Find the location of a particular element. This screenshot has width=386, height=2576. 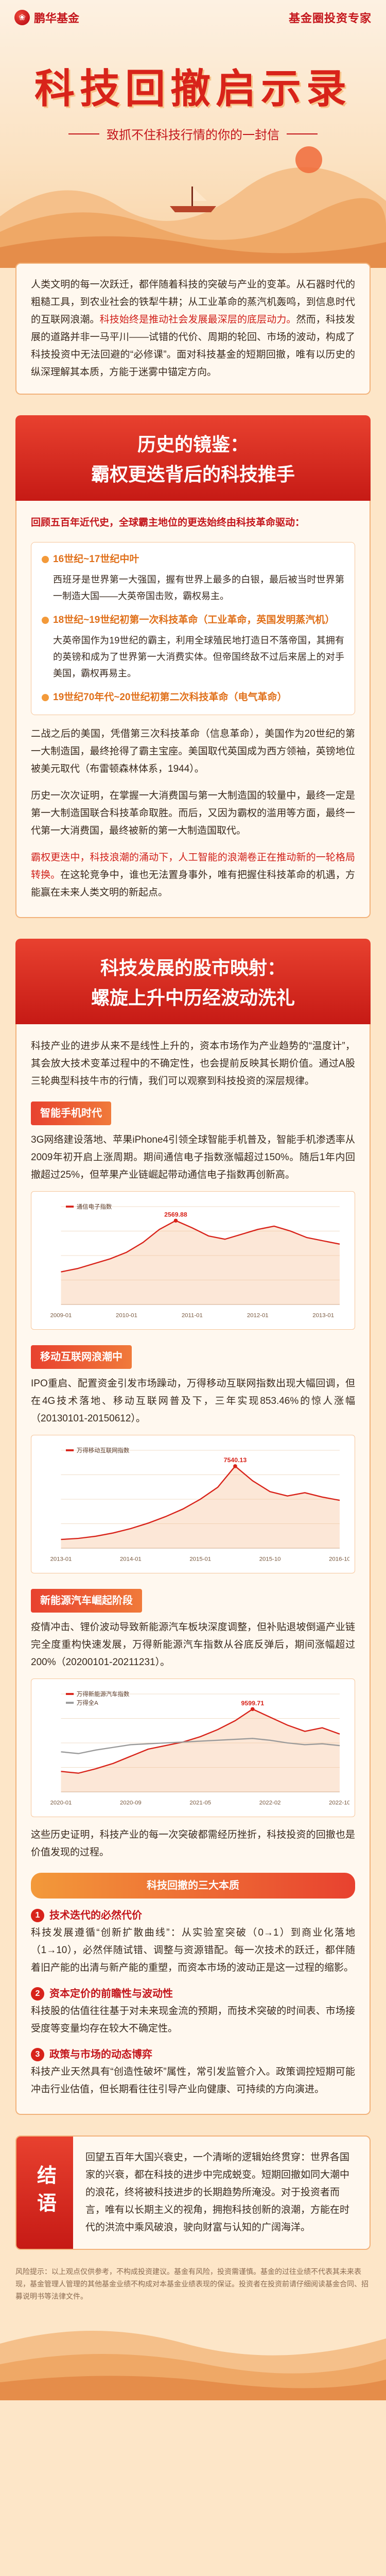

wave-landscape-icon is located at coordinates (193, 2365).